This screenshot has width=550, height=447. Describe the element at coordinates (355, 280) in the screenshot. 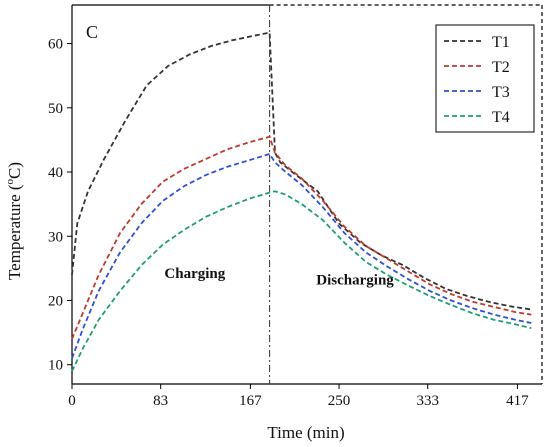

I see `phase-annotation: Discharging` at that location.